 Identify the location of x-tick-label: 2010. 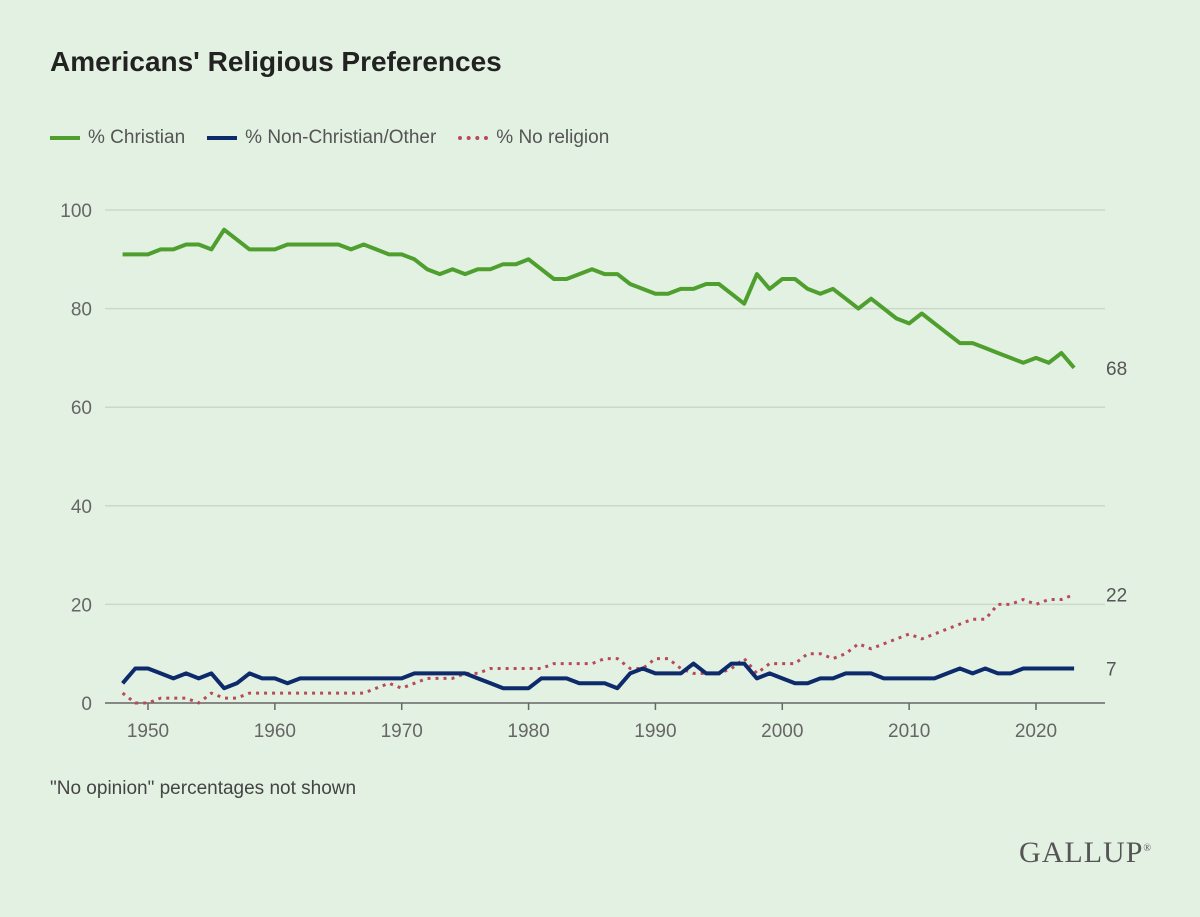
(909, 731).